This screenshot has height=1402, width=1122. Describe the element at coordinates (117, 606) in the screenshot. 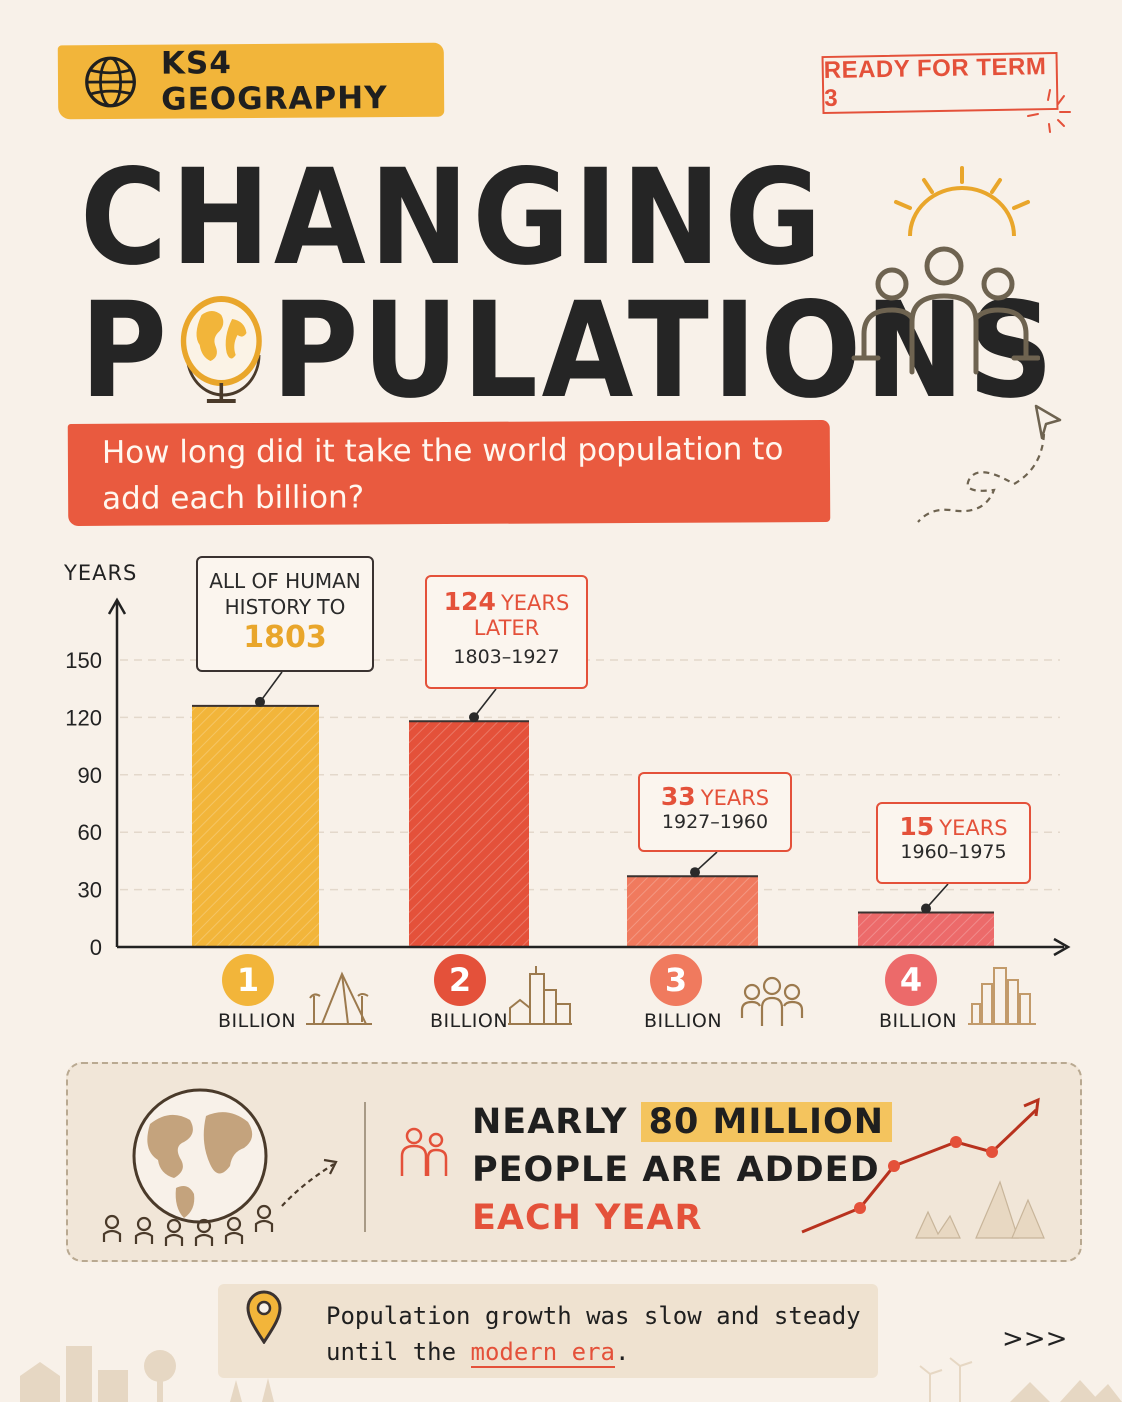

I see `y-axis-arrow` at that location.